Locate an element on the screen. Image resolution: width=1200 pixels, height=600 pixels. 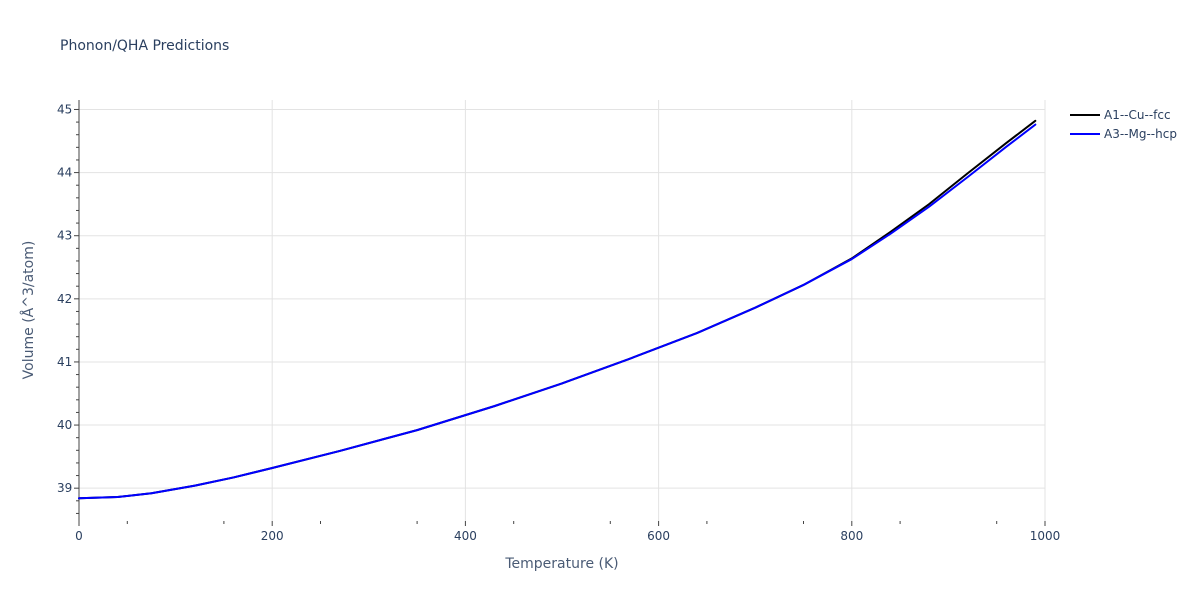
legend-item-a1-cu-fcc: A1--Cu--fcc is located at coordinates (1120, 115).